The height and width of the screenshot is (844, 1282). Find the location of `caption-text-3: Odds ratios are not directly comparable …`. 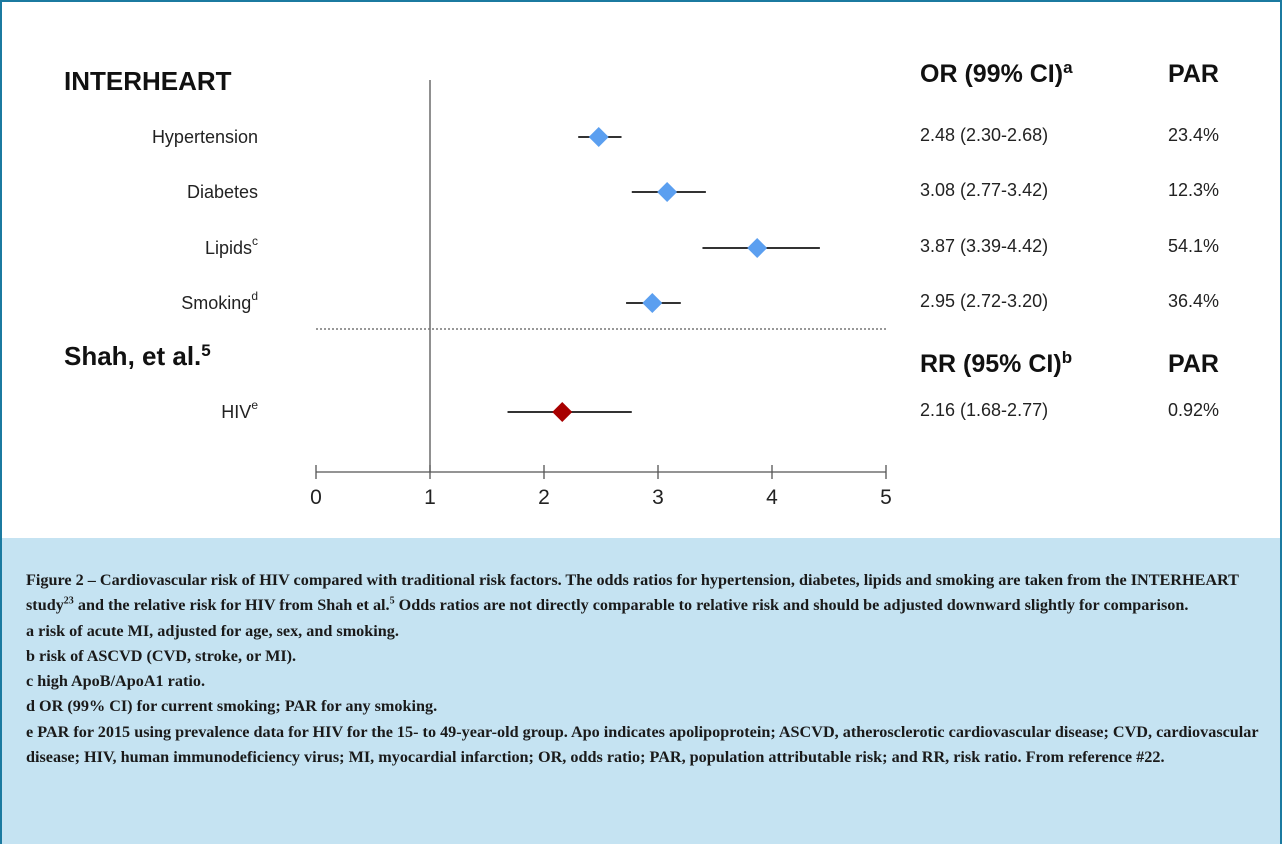

caption-text-3: Odds ratios are not directly comparable … is located at coordinates (791, 605).